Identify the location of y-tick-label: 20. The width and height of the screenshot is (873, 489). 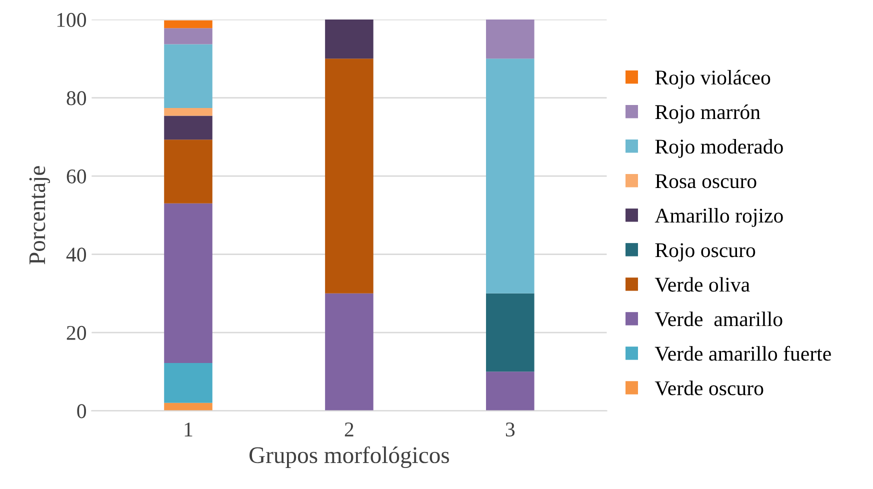
(76, 333).